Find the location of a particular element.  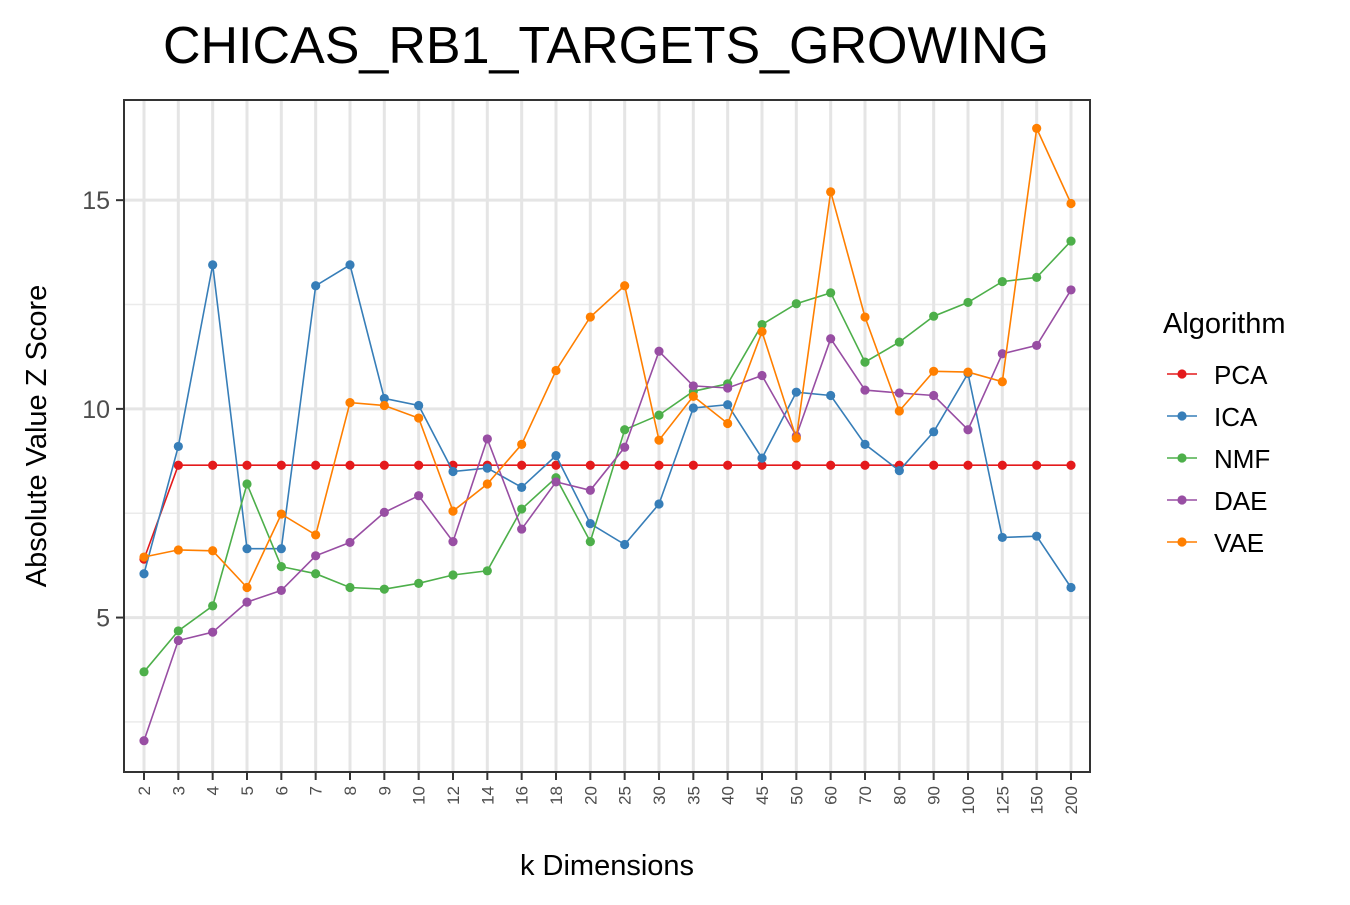

legend-key-point-dae is located at coordinates (1182, 500).